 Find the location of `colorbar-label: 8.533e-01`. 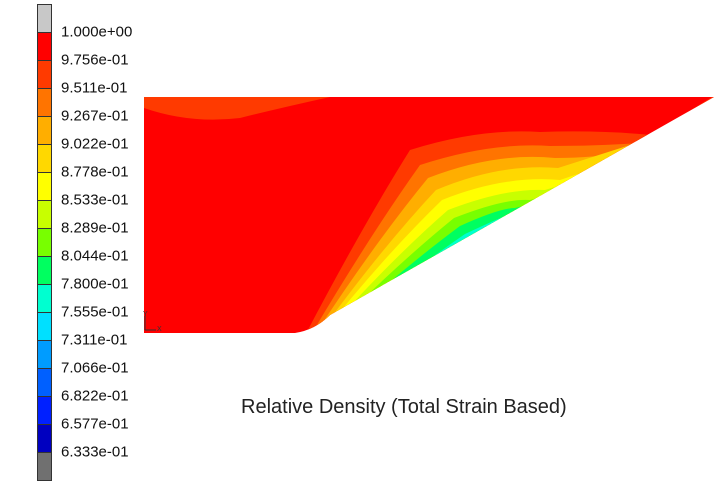

colorbar-label: 8.533e-01 is located at coordinates (95, 200).